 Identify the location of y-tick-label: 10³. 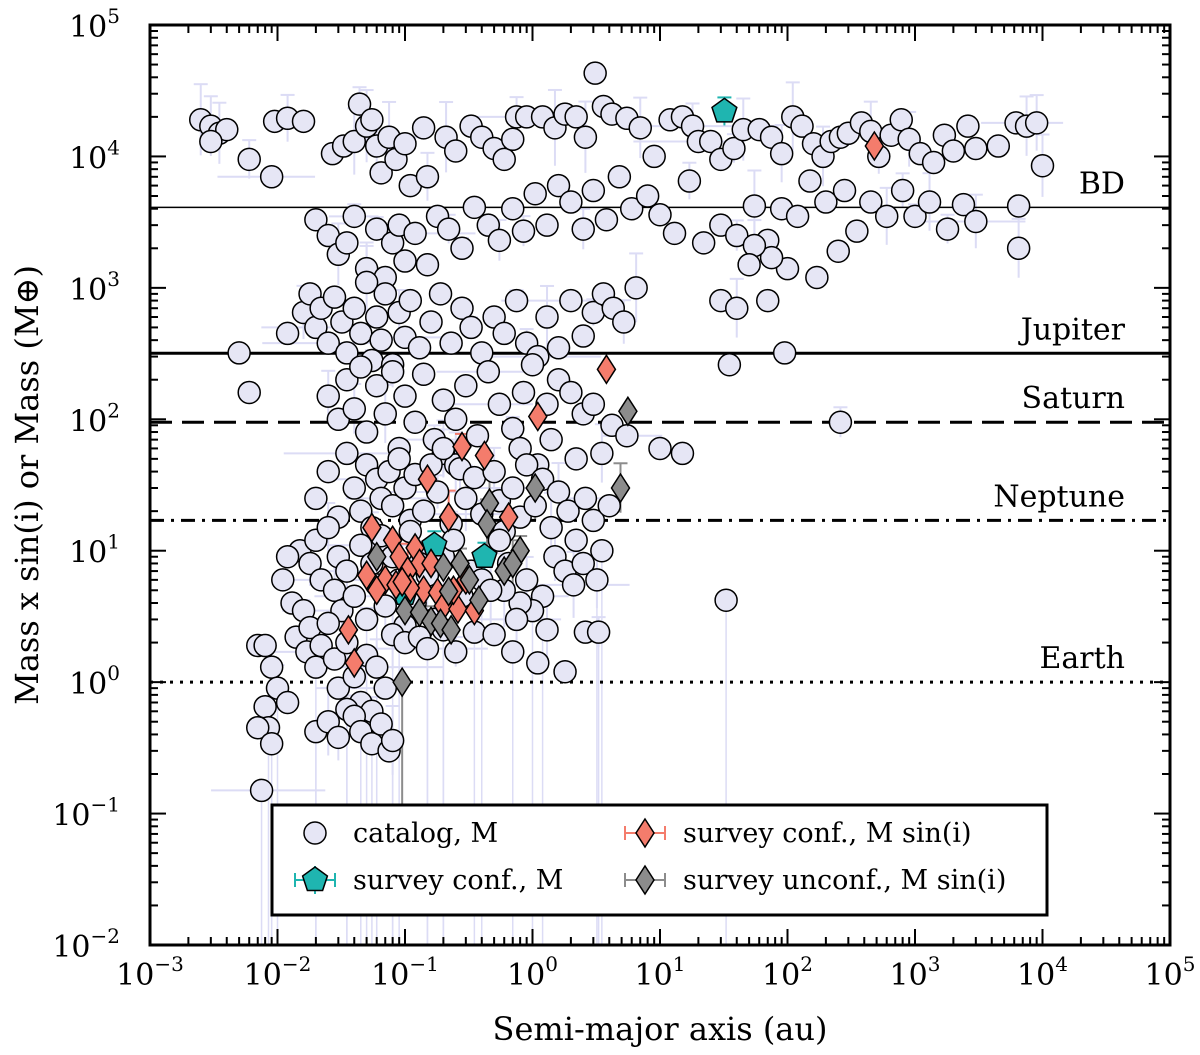
(94, 287).